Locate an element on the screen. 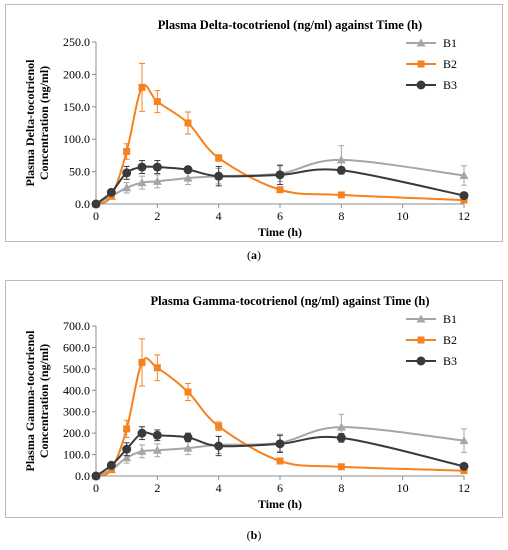  y-axis-label-line: Plasma Gamma-tocotrienol is located at coordinates (30, 401).